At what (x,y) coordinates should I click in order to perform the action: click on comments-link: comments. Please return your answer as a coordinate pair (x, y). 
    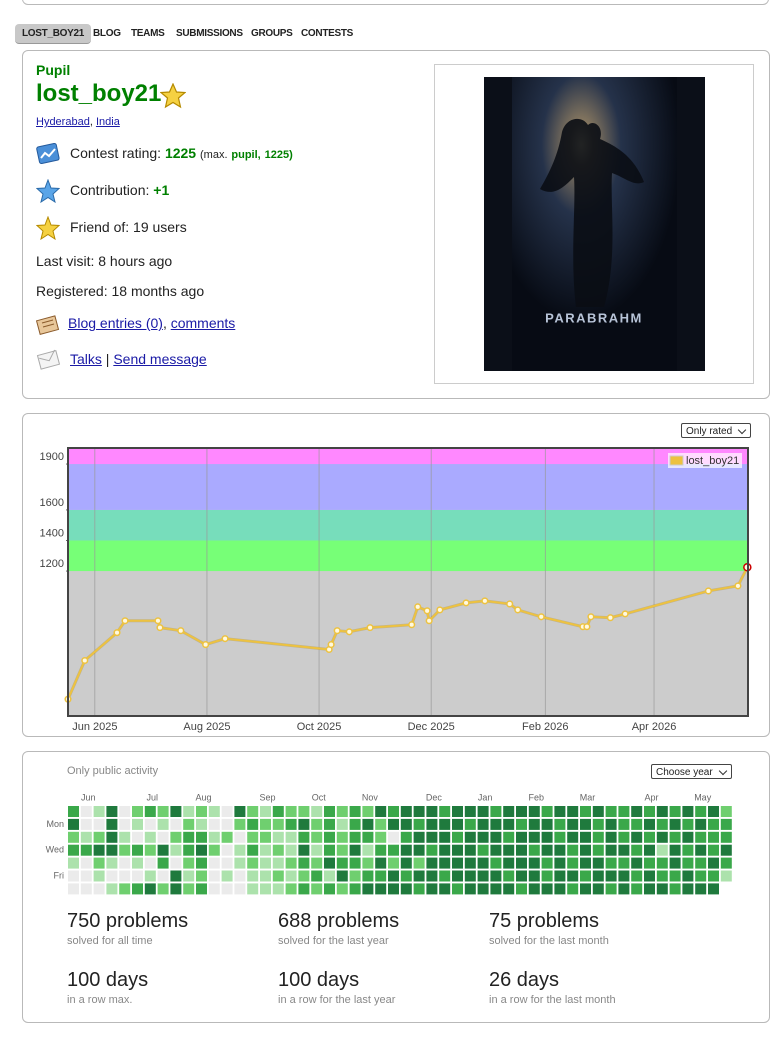
    Looking at the image, I should click on (203, 323).